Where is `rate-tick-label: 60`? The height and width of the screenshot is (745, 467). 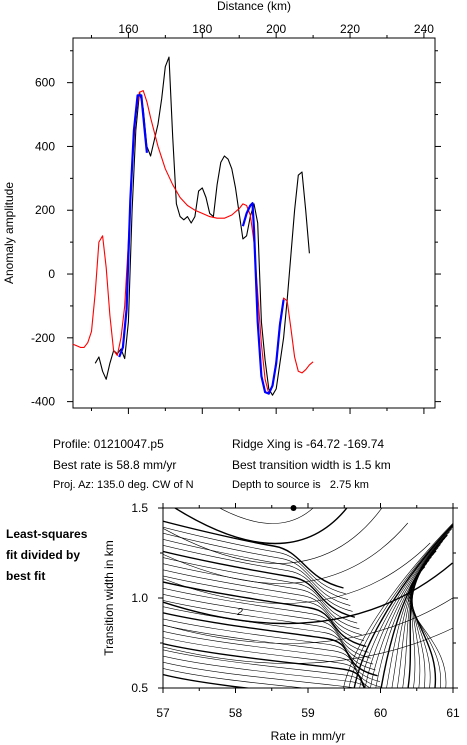 rate-tick-label: 60 is located at coordinates (381, 713).